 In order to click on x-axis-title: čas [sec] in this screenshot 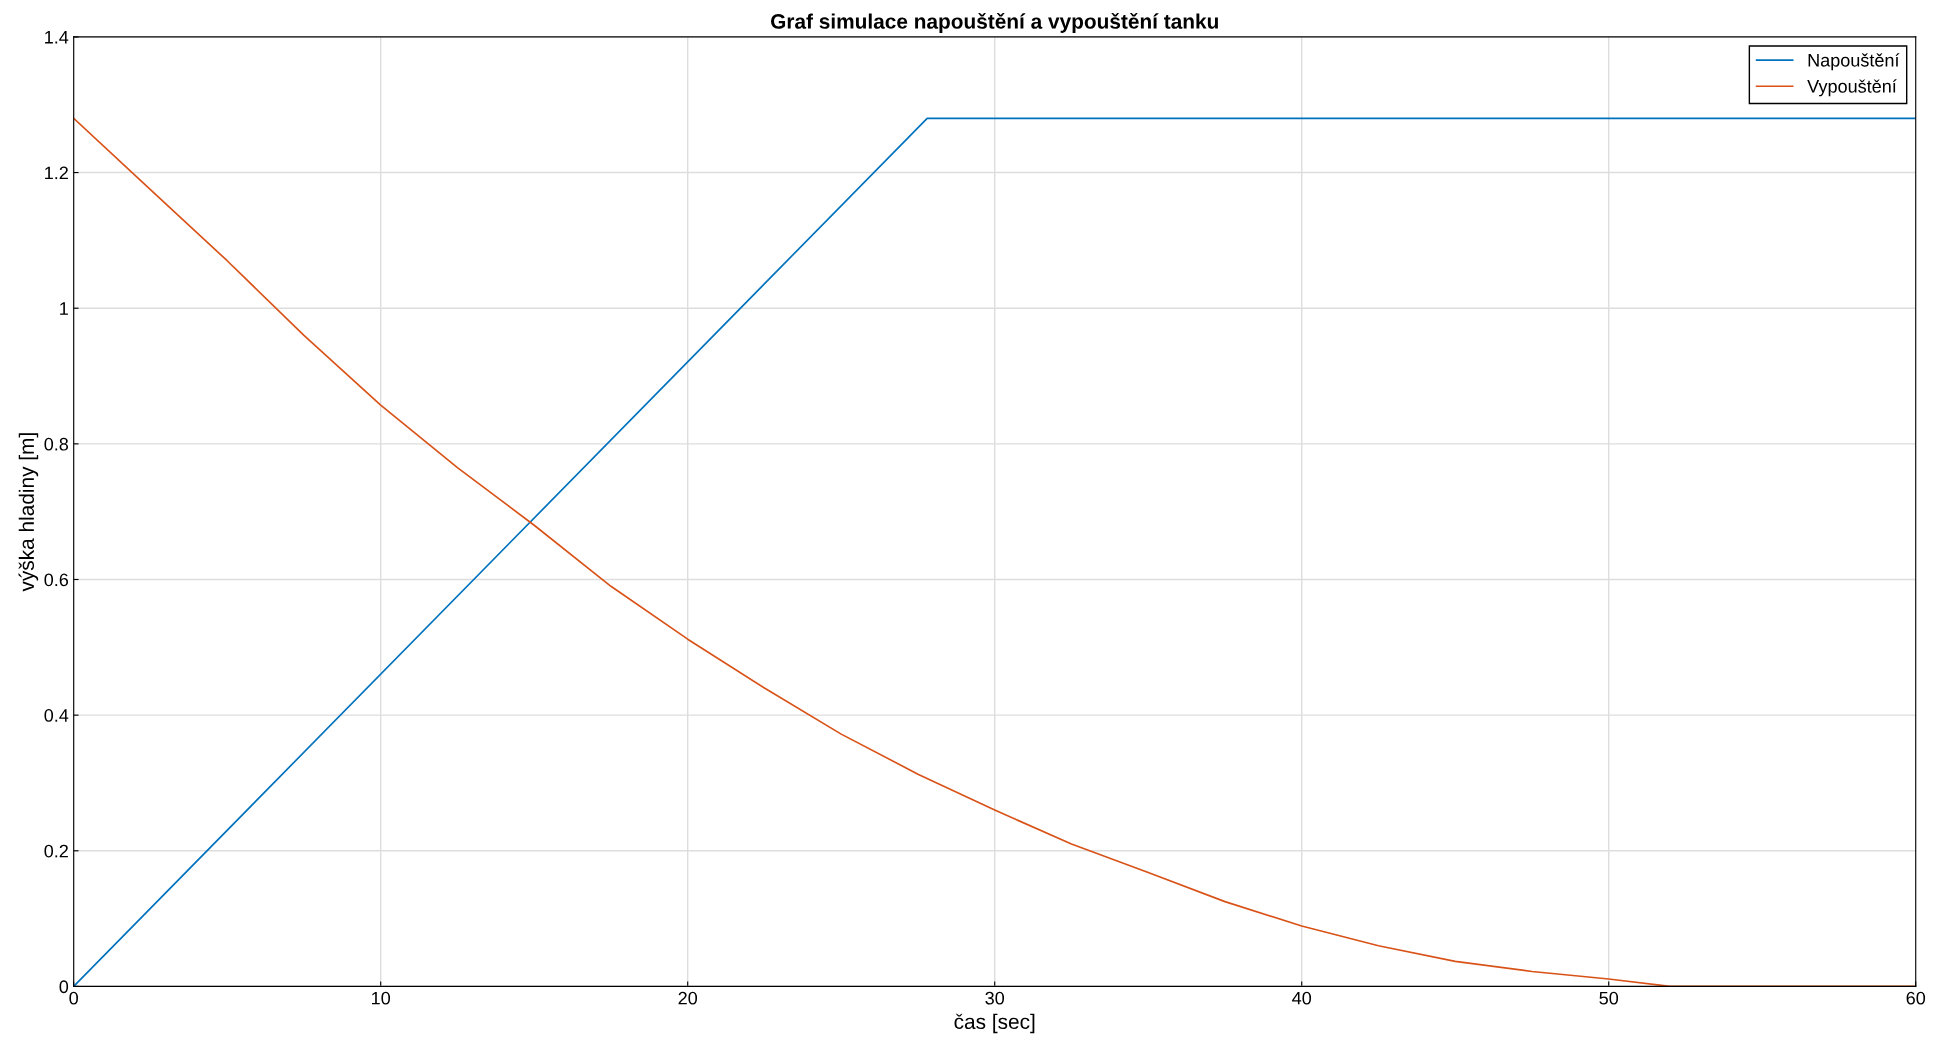, I will do `click(994, 1023)`.